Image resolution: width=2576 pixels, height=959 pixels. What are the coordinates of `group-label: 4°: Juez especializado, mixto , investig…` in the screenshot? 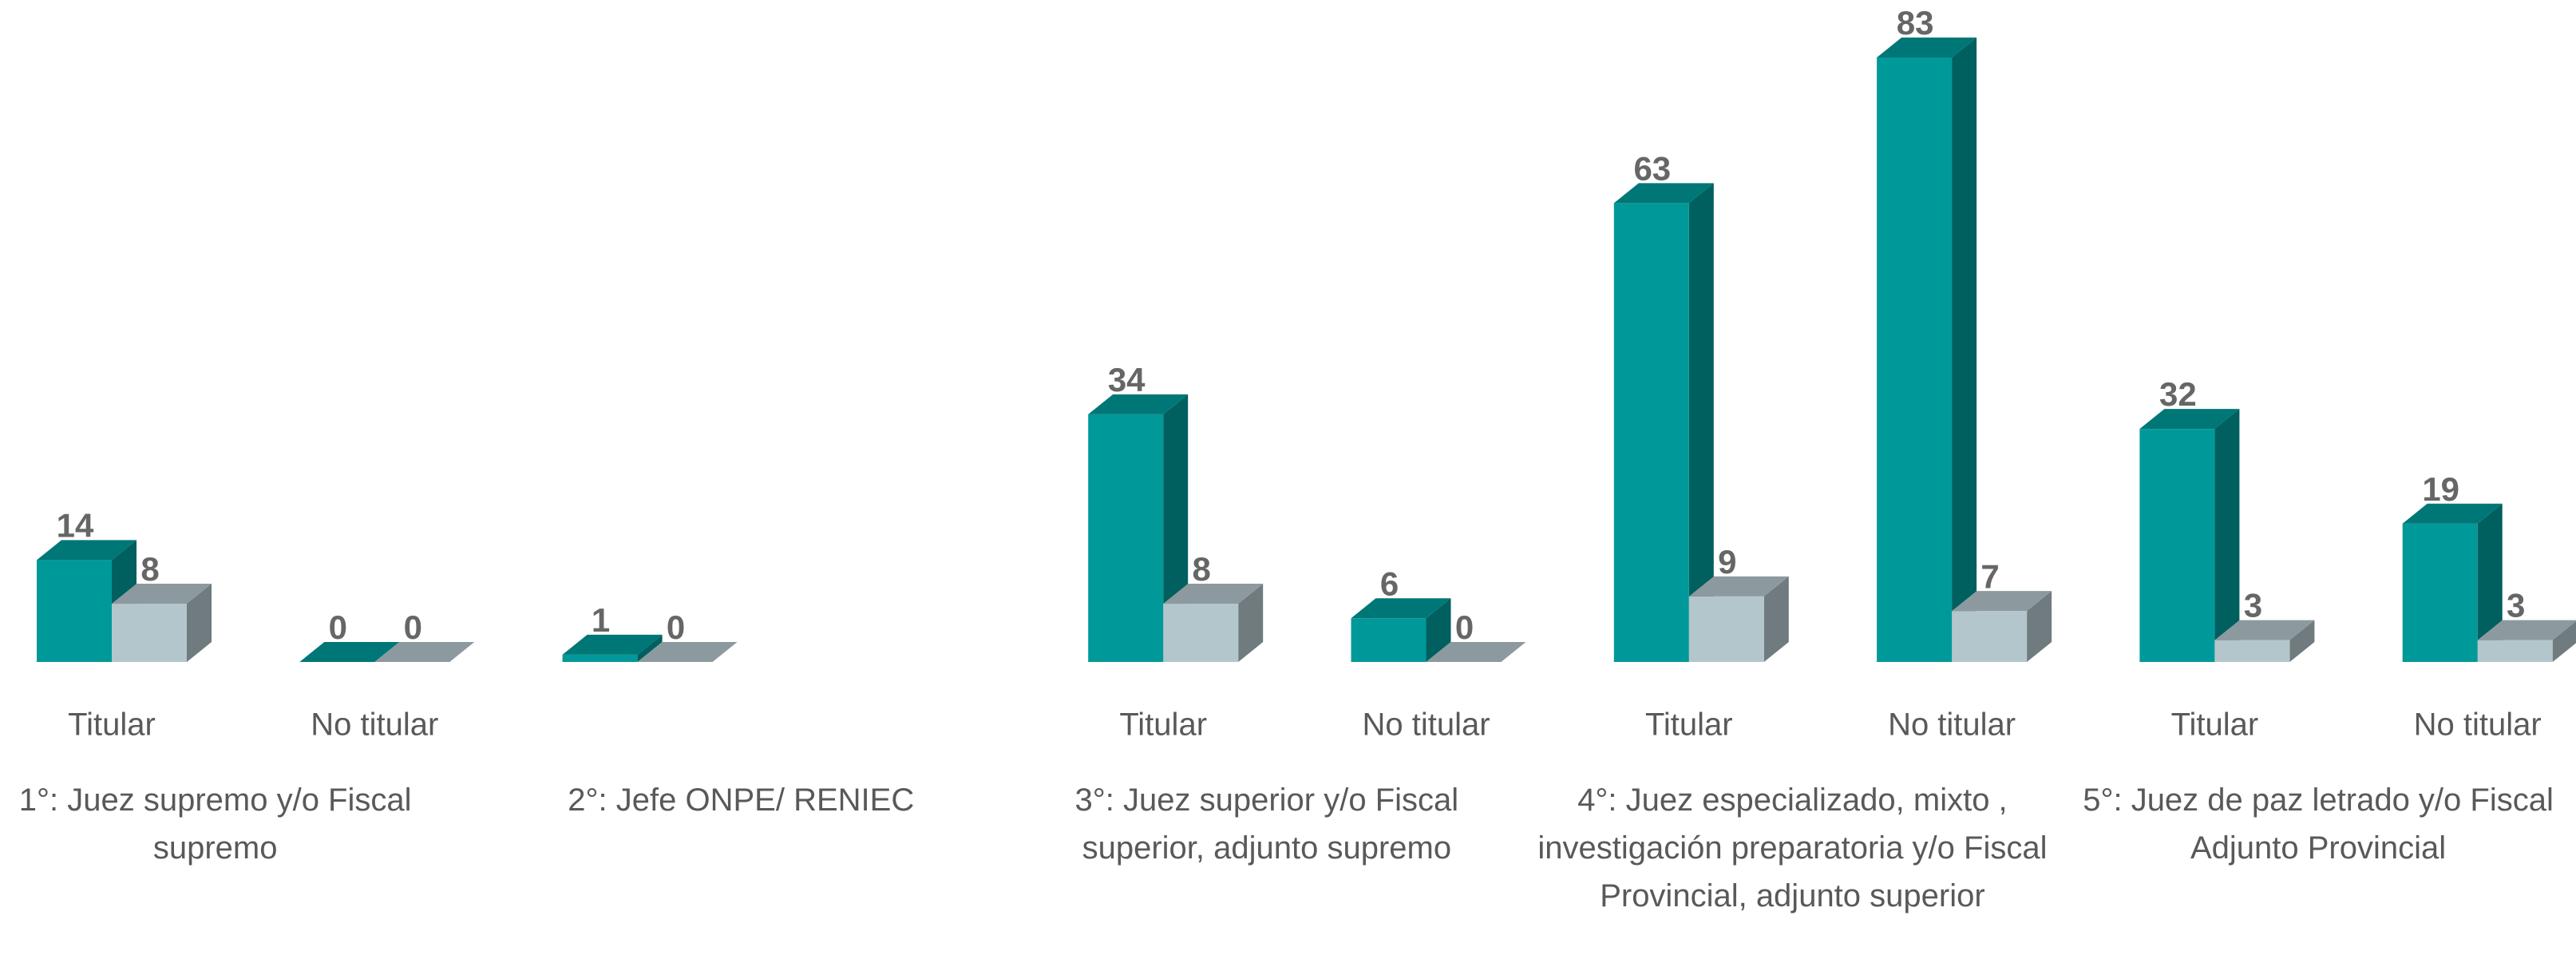 It's located at (1792, 848).